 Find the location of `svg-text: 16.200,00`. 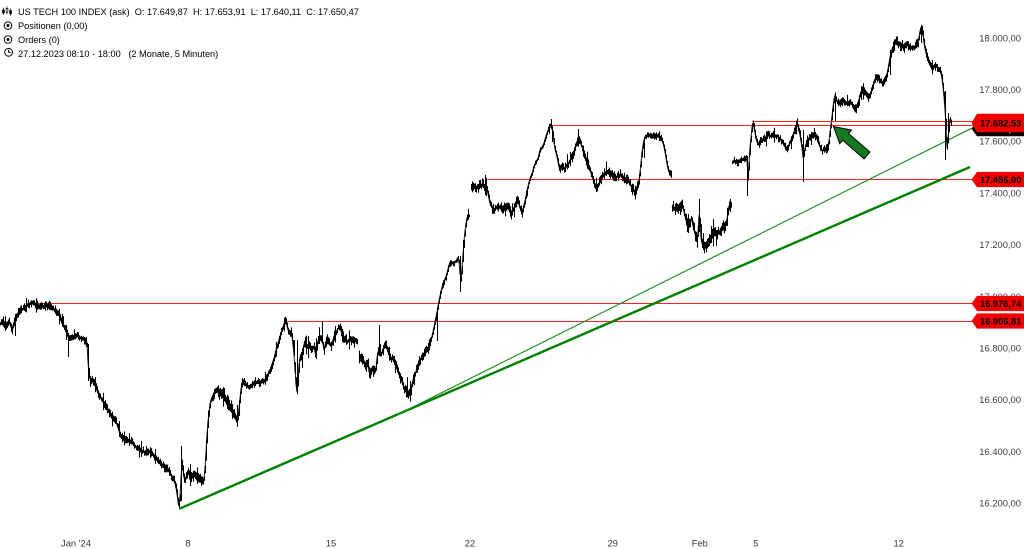

svg-text: 16.200,00 is located at coordinates (1000, 502).